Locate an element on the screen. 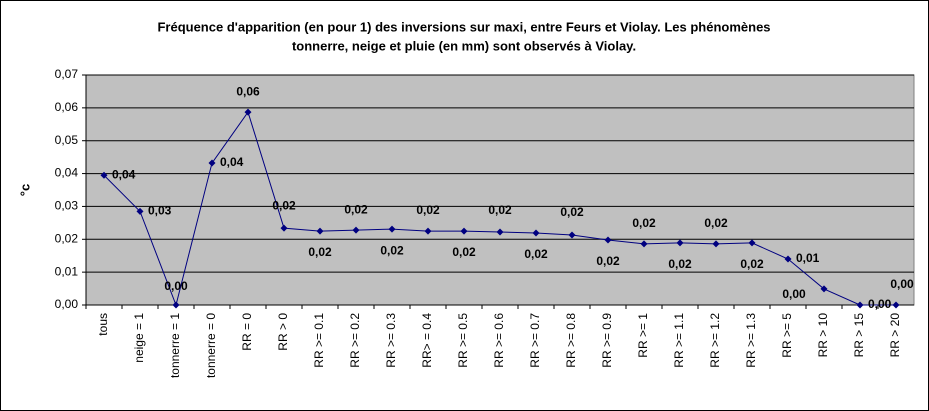 The height and width of the screenshot is (411, 929). x-tick-label: tonnerre = 1 is located at coordinates (175, 345).